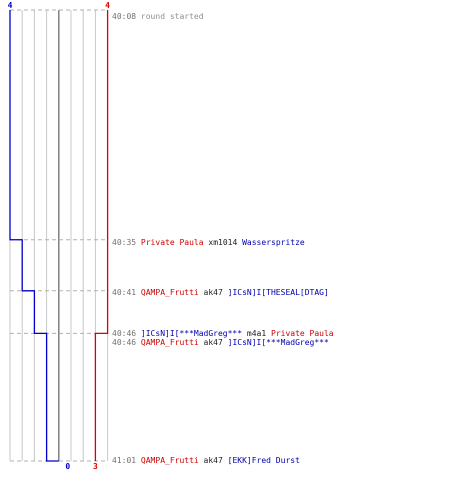 This screenshot has height=500, width=450. I want to click on event-row: 40:08 round started, so click(158, 16).